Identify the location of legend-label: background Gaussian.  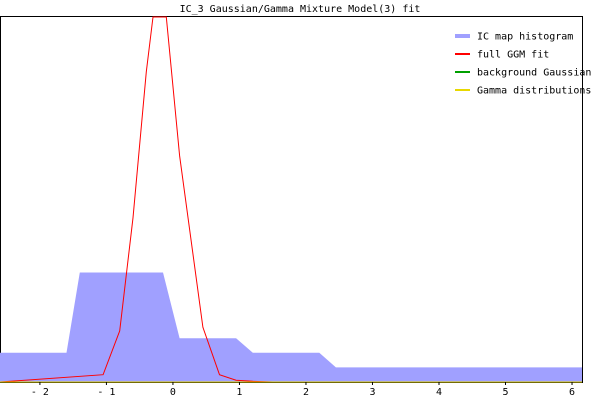
(534, 73).